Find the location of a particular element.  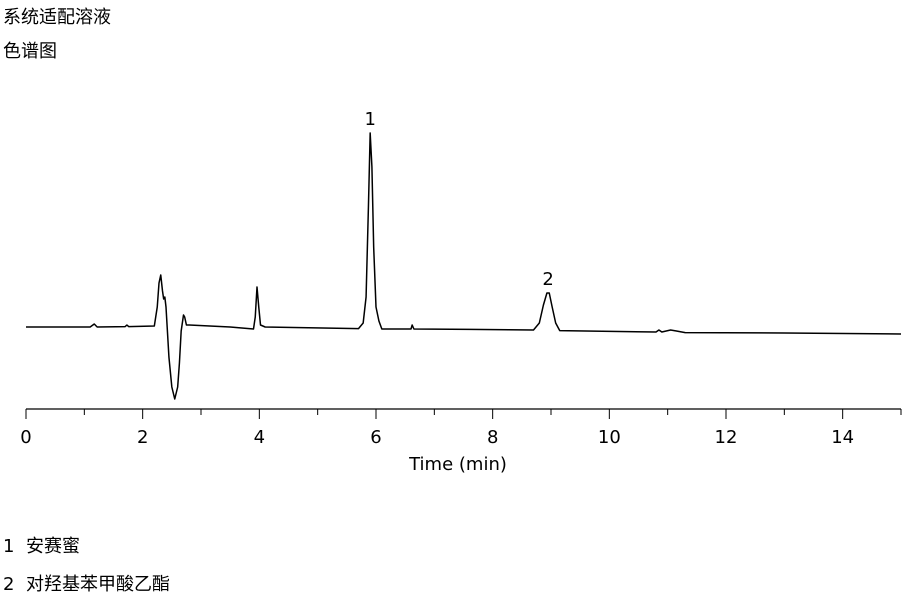

peak-name: 安赛蜜 is located at coordinates (53, 546).